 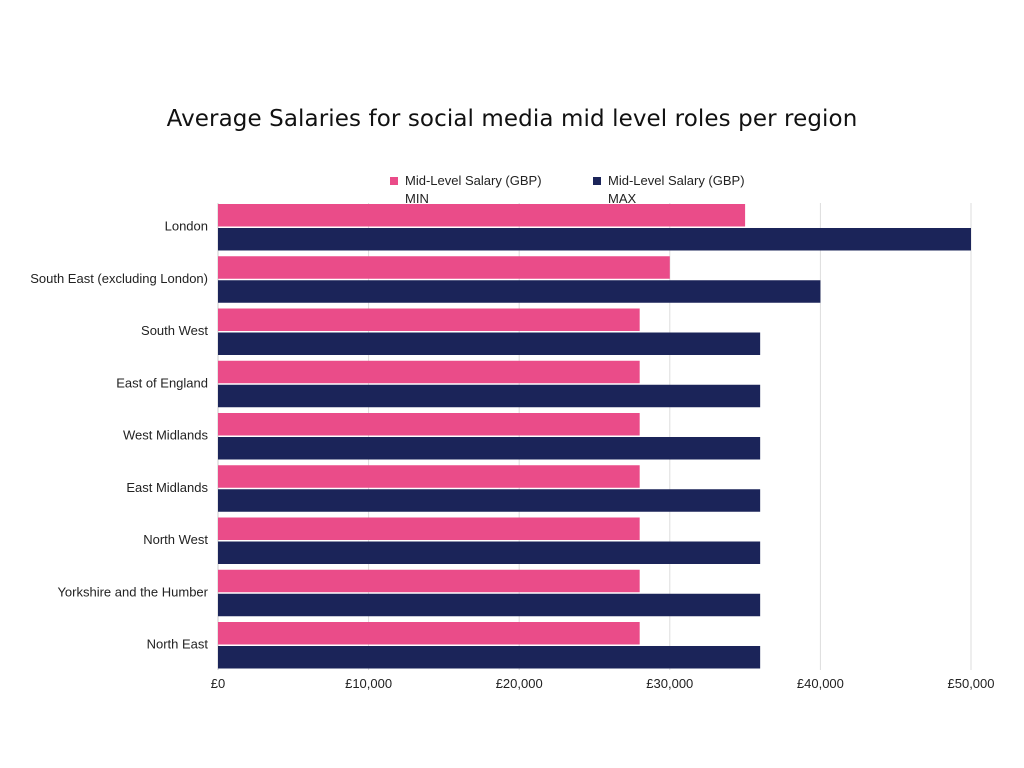 What do you see at coordinates (178, 644) in the screenshot?
I see `category-label: North East` at bounding box center [178, 644].